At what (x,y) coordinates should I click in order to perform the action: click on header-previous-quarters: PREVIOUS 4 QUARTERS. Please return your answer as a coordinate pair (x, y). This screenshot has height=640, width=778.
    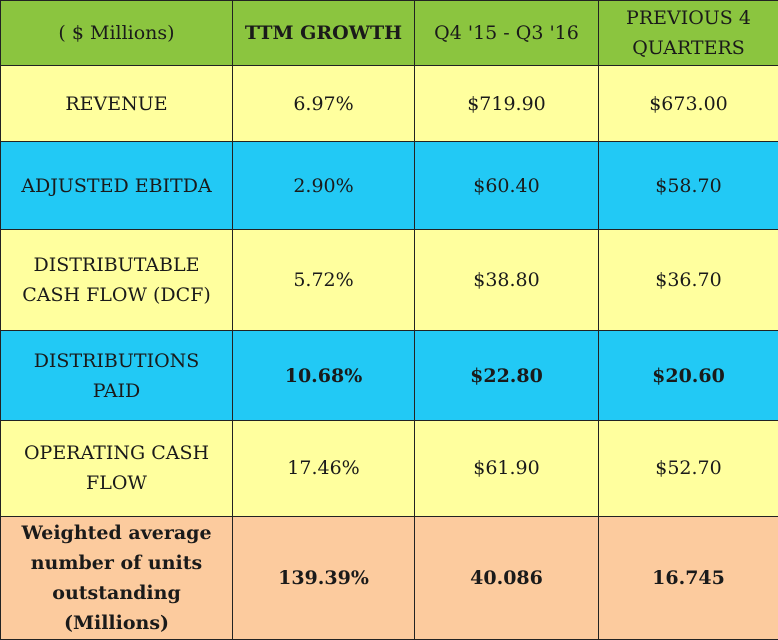
    Looking at the image, I should click on (688, 33).